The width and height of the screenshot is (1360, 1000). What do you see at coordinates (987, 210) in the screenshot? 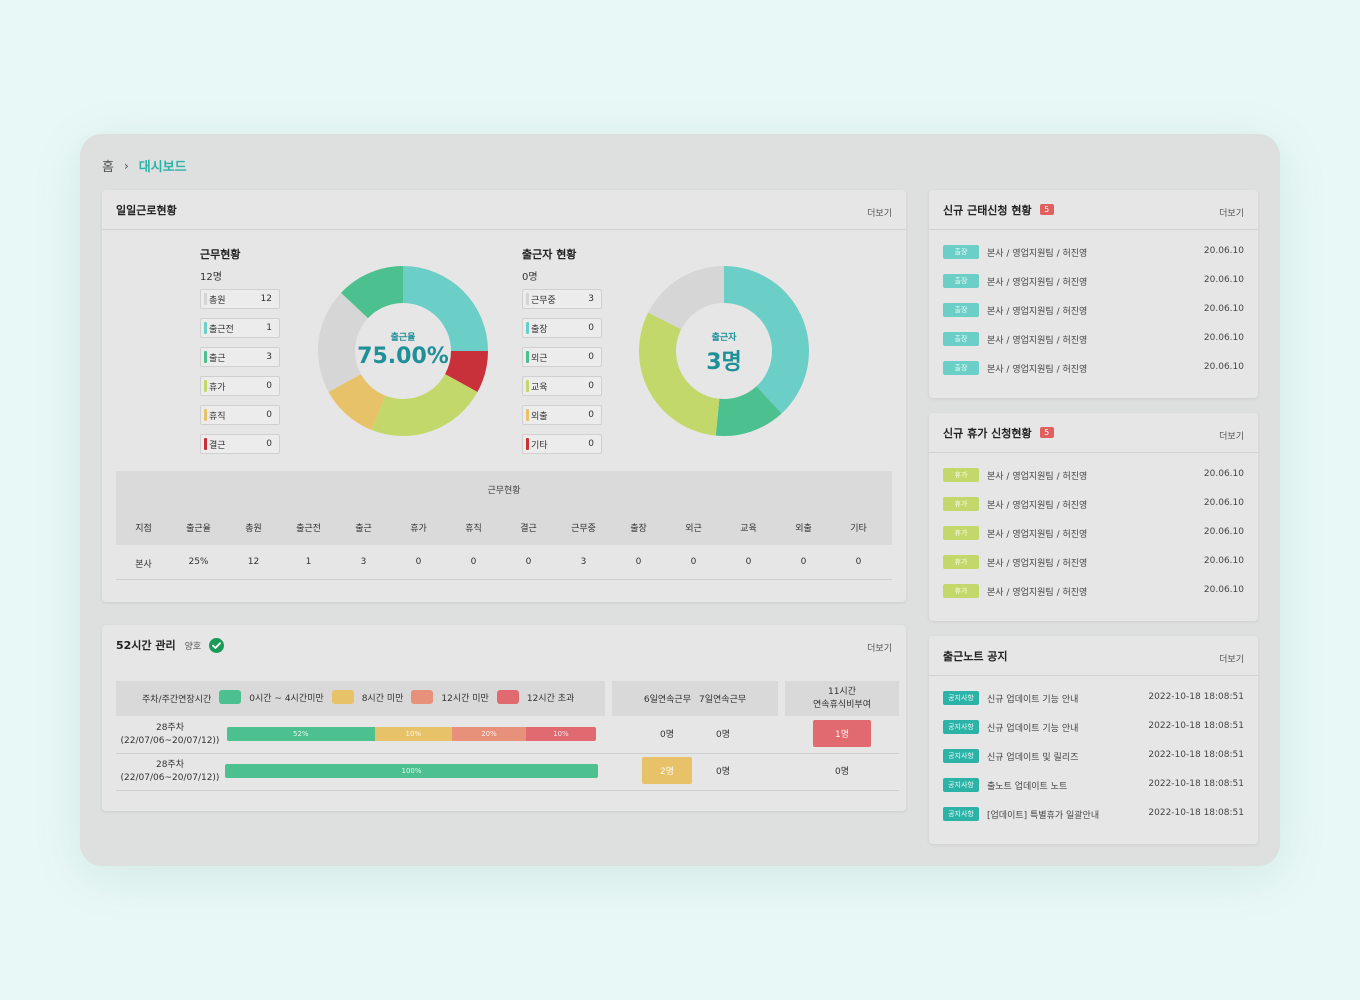
I see `attendance-requests-title: 신규 근태신청 현황` at bounding box center [987, 210].